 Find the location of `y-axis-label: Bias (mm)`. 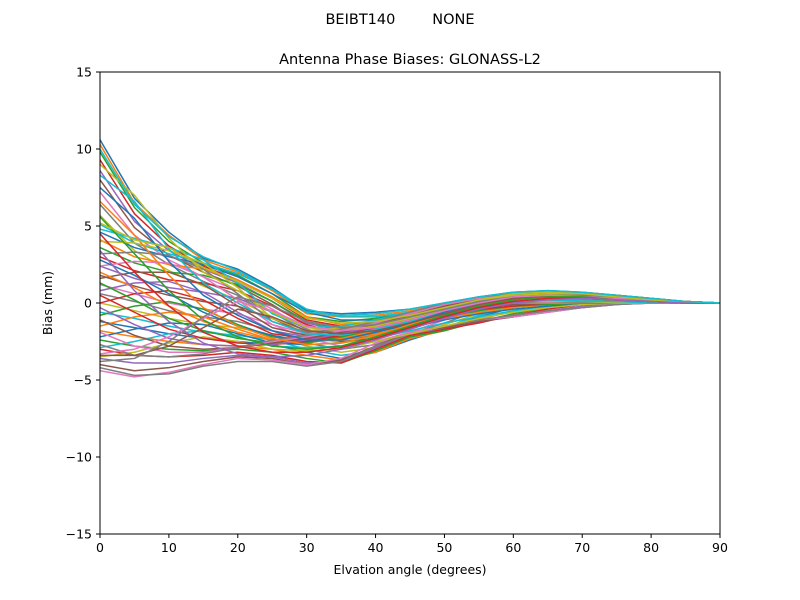

y-axis-label: Bias (mm) is located at coordinates (47, 303).